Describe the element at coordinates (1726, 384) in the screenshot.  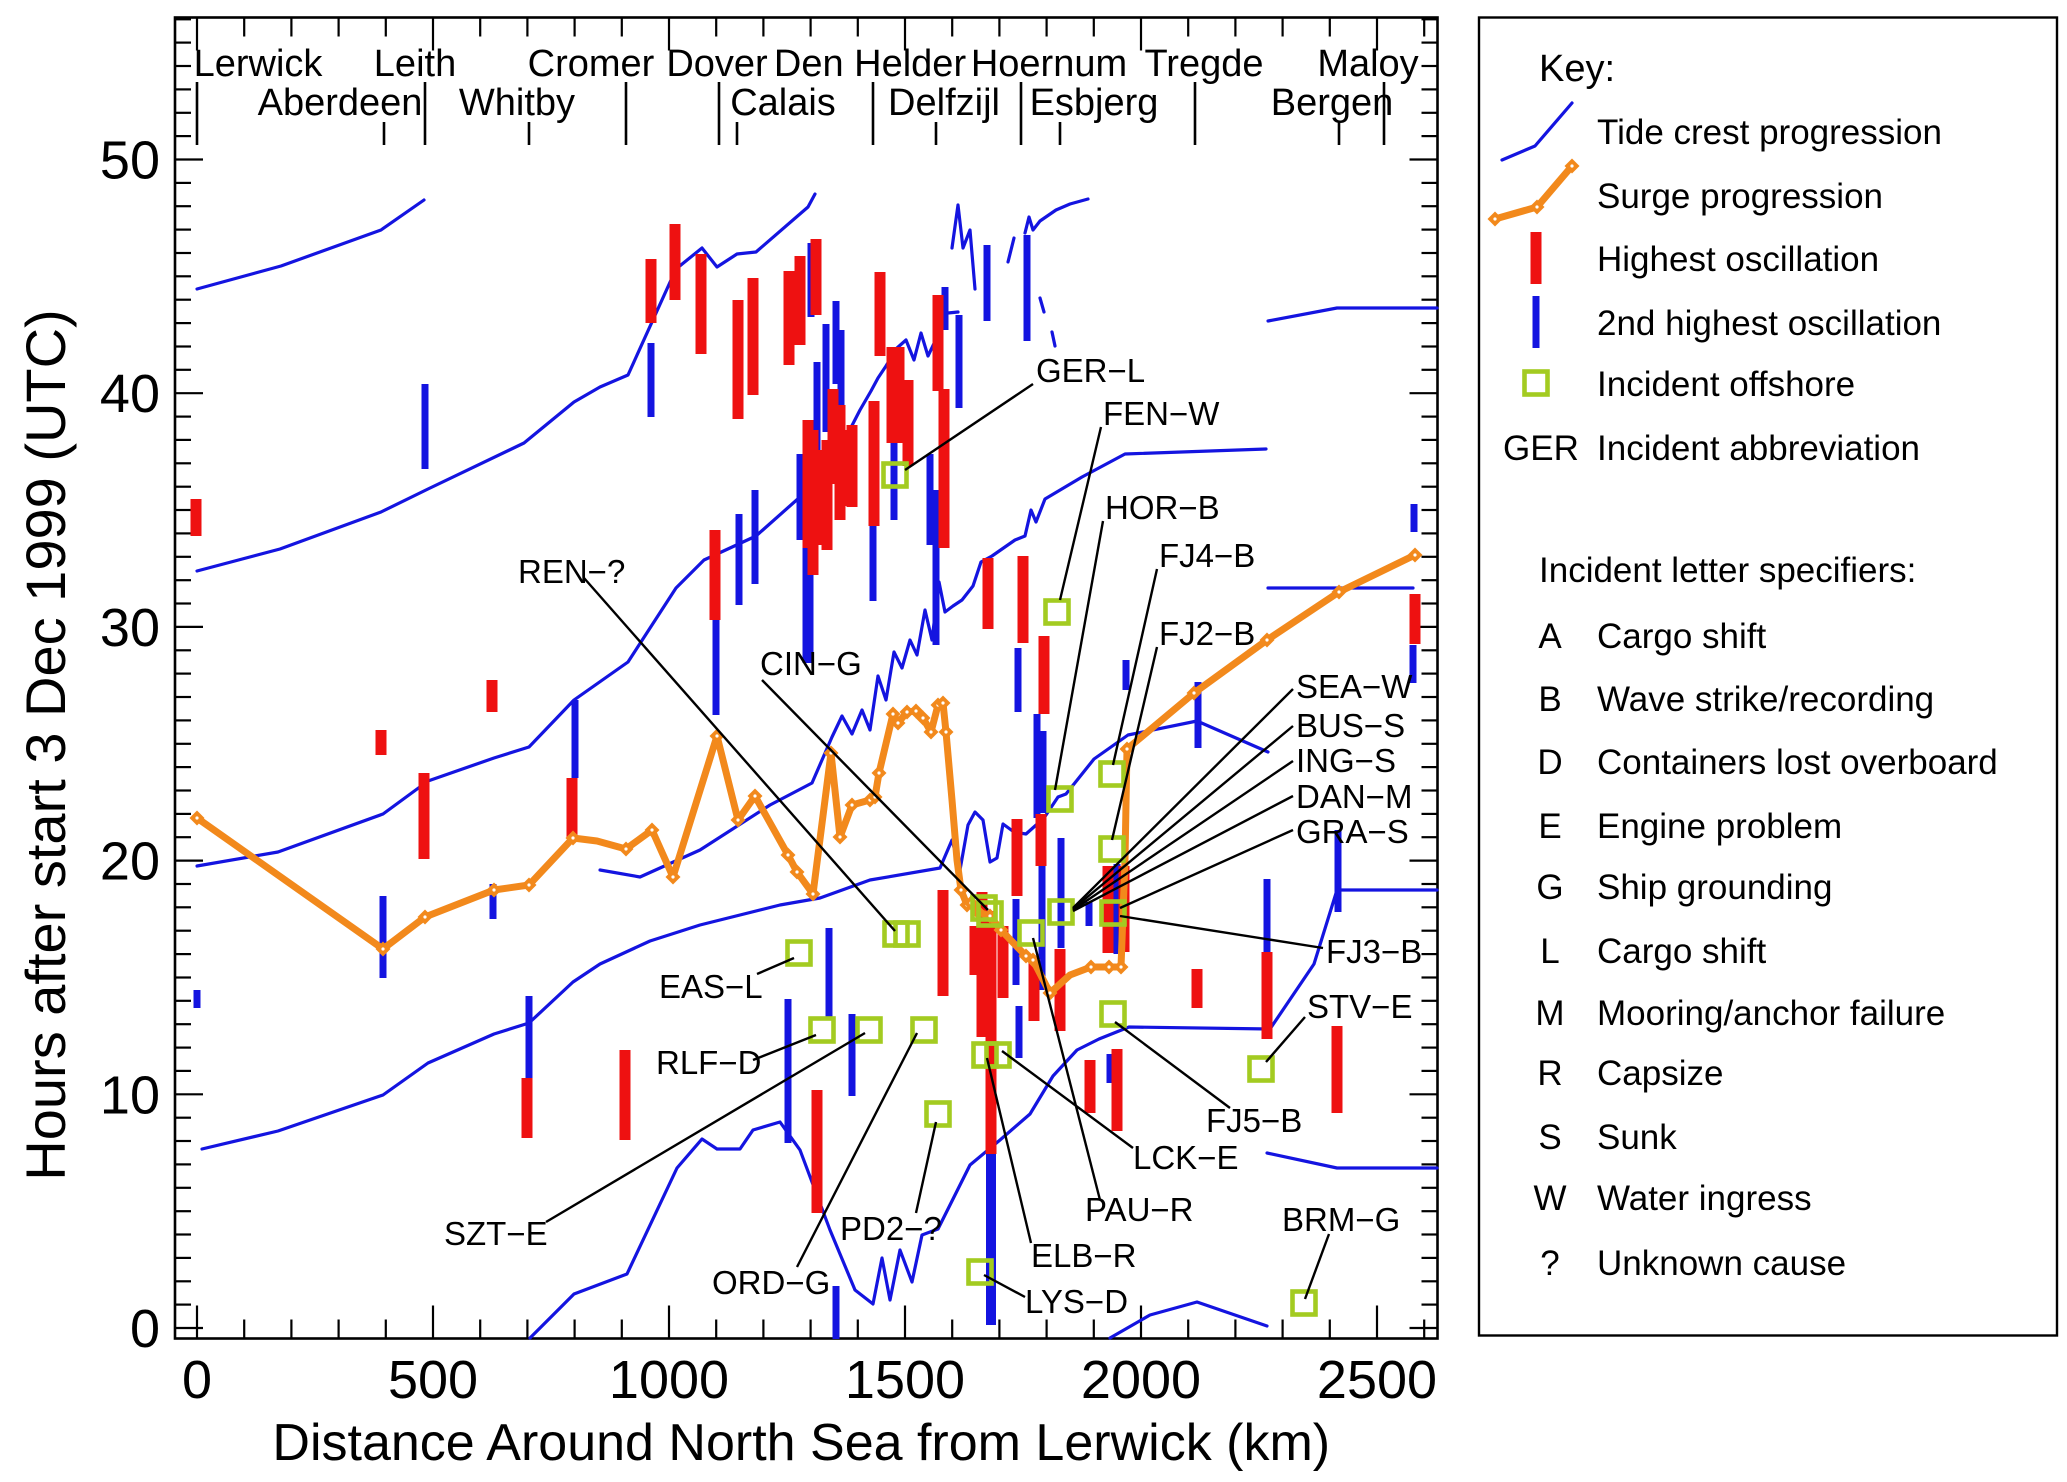
I see `svg-text: Incident offshore` at that location.